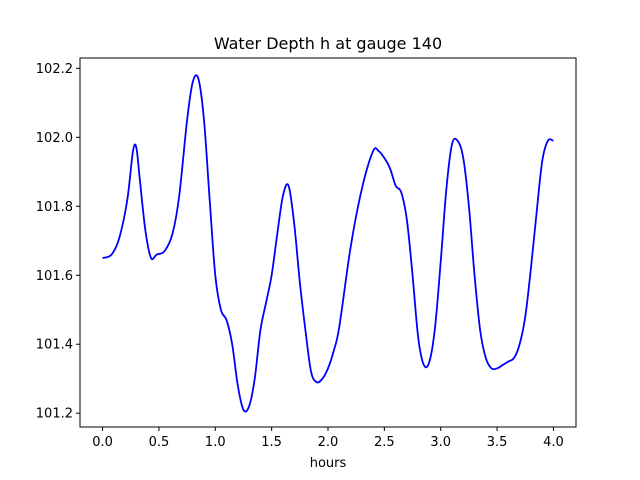  I want to click on x-tick-label: 0.0, so click(102, 442).